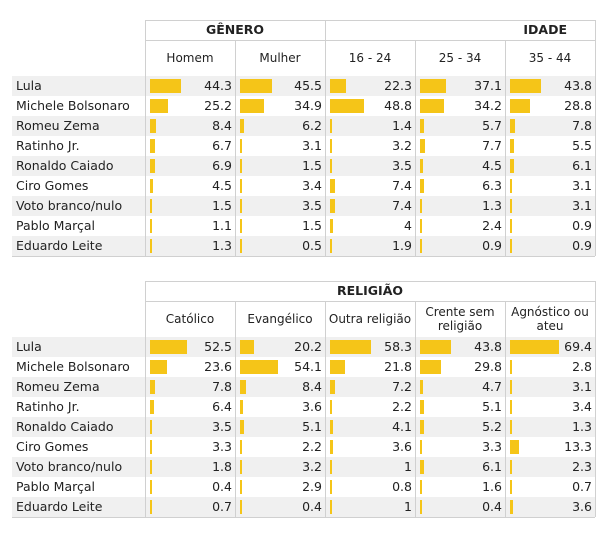  I want to click on value-label: 7.7, so click(492, 145).